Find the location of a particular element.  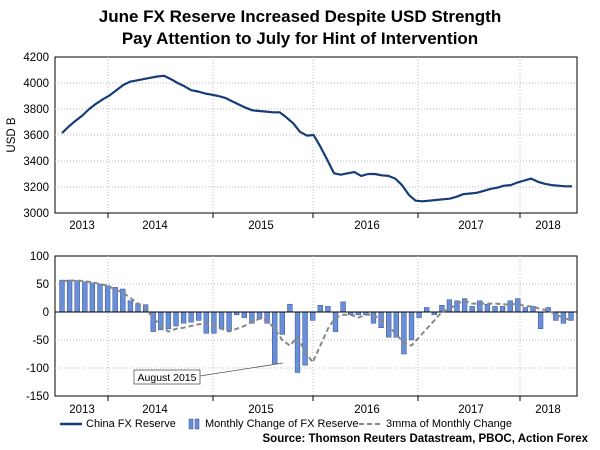

bottom-x-tick-label: 2016 is located at coordinates (367, 410).